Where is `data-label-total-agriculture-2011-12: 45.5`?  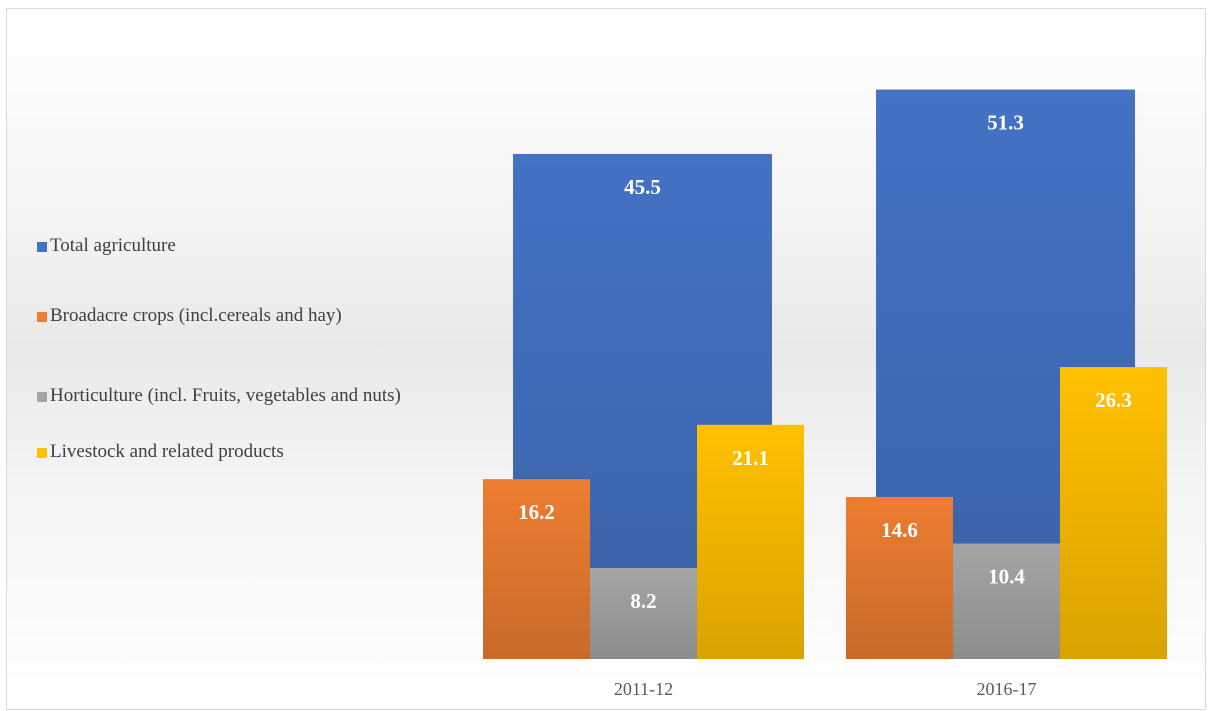 data-label-total-agriculture-2011-12: 45.5 is located at coordinates (642, 187).